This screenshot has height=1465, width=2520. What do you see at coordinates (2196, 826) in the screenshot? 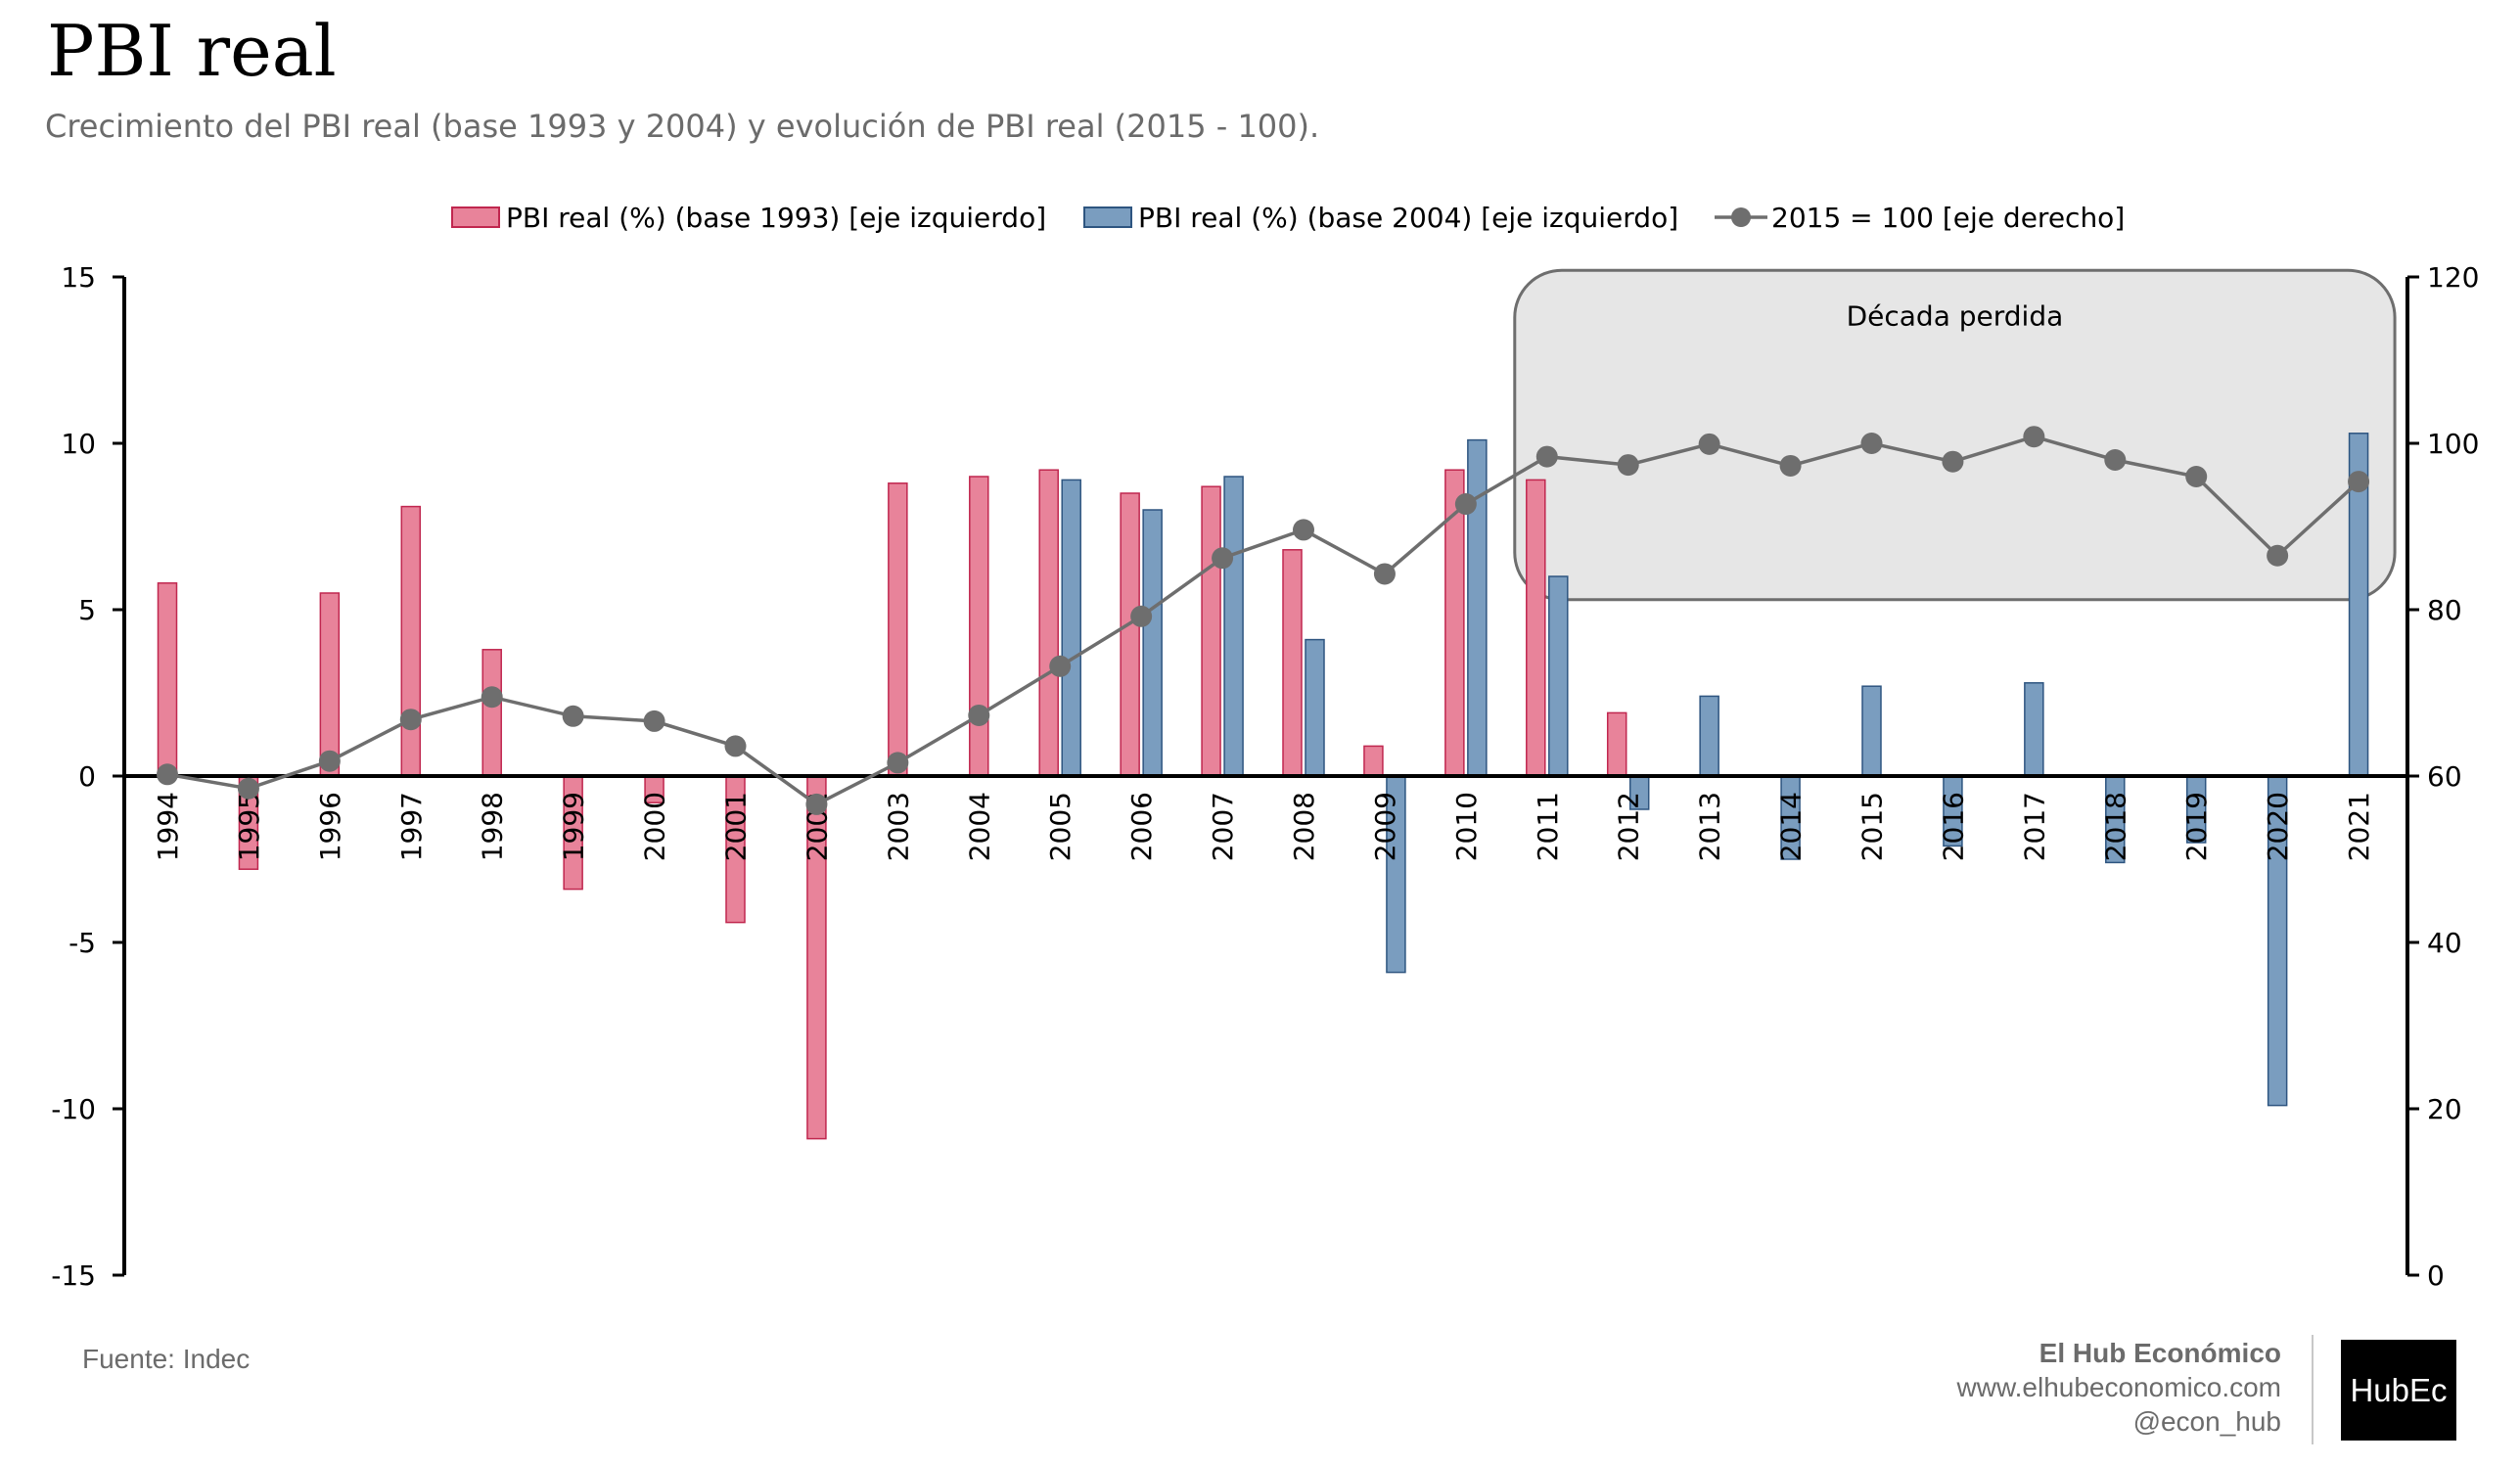
I see `x-tick-label: 2019` at bounding box center [2196, 826].